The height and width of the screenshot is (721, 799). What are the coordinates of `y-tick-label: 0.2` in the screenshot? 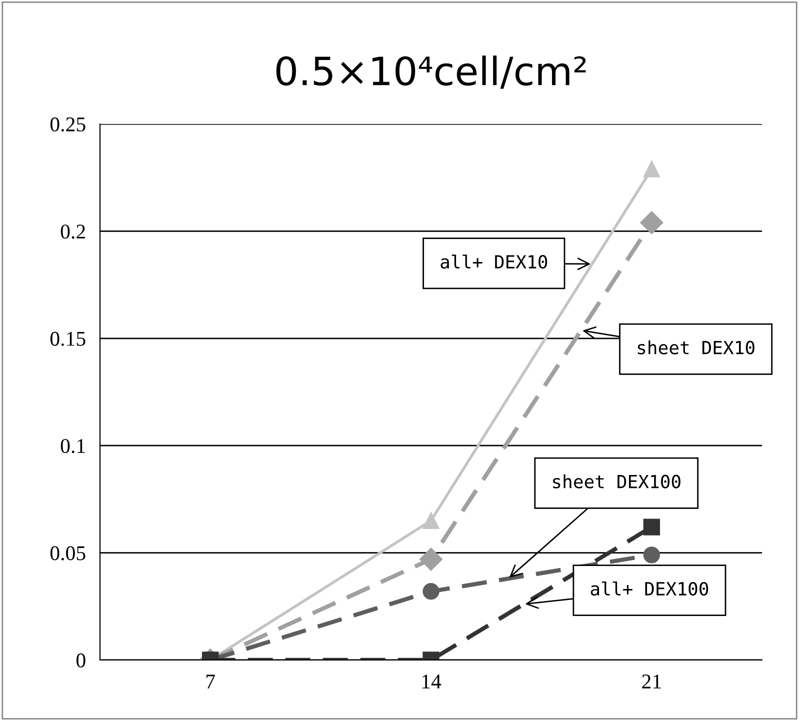 It's located at (72, 231).